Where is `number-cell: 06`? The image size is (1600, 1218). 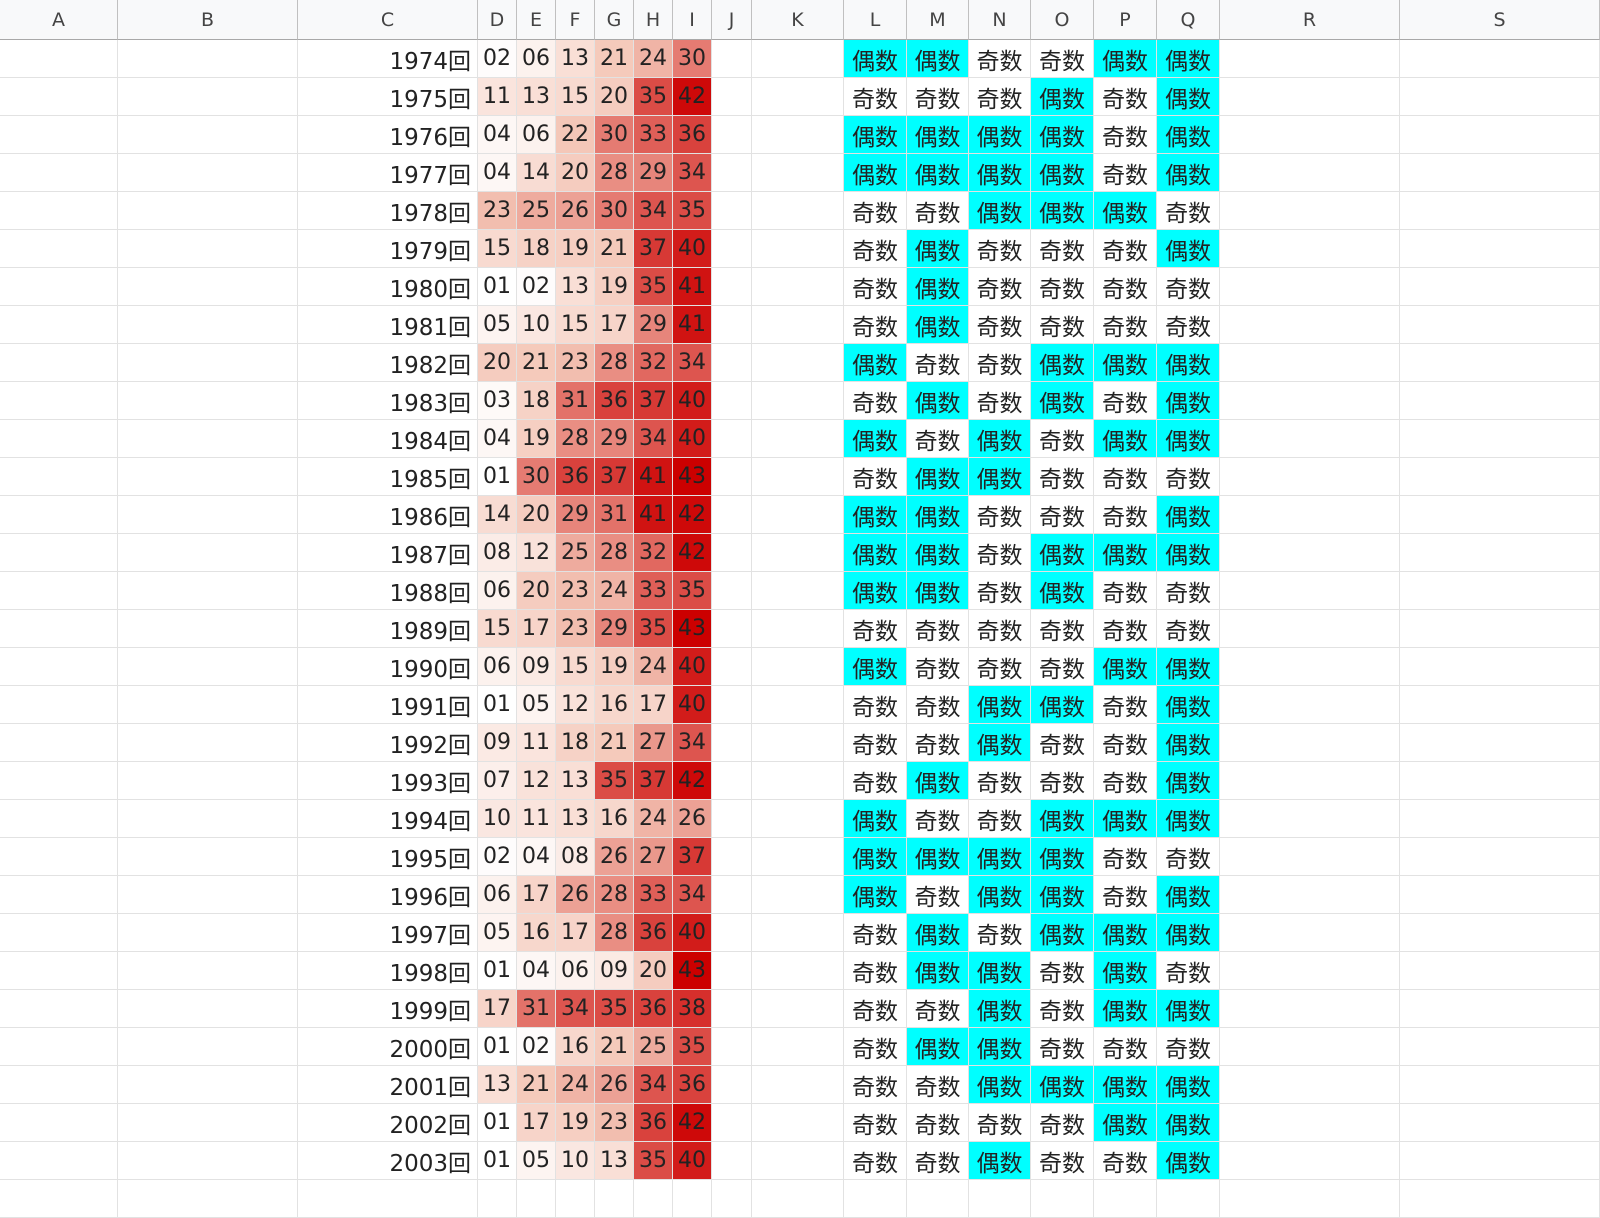 number-cell: 06 is located at coordinates (536, 135).